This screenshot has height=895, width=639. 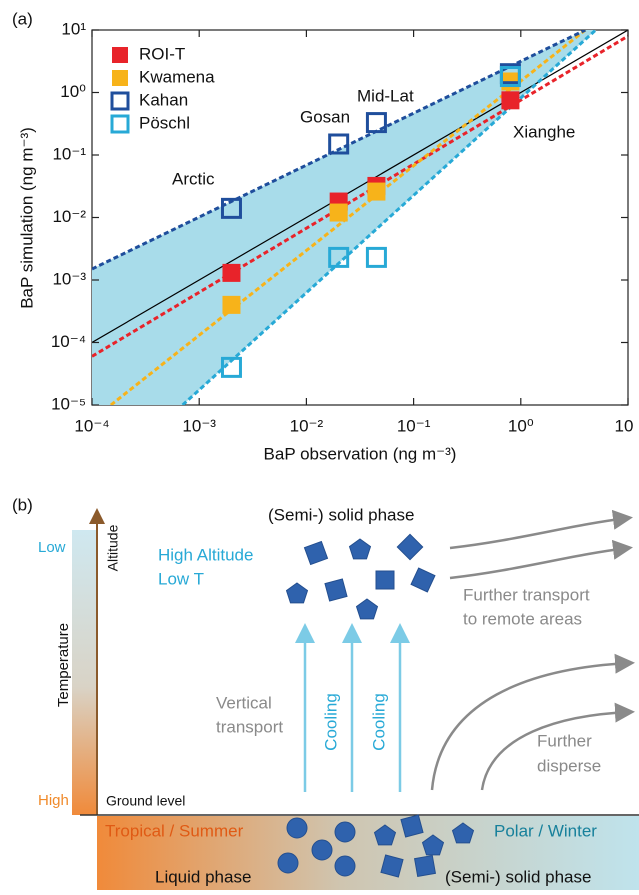 What do you see at coordinates (199, 425) in the screenshot?
I see `x-tick-label: 10⁻³` at bounding box center [199, 425].